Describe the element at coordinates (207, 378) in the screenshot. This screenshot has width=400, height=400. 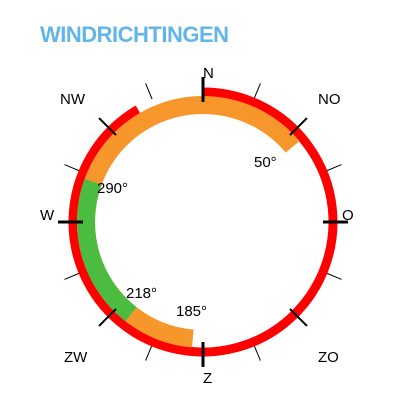
I see `label-z: Z` at that location.